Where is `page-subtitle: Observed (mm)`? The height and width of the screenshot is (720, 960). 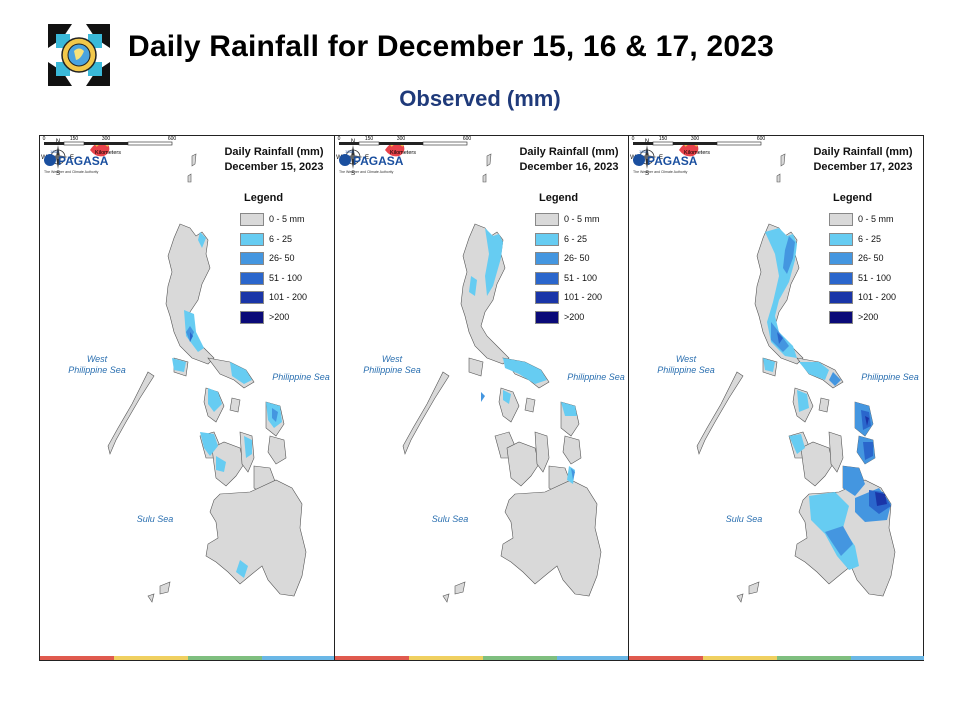 page-subtitle: Observed (mm) is located at coordinates (480, 98).